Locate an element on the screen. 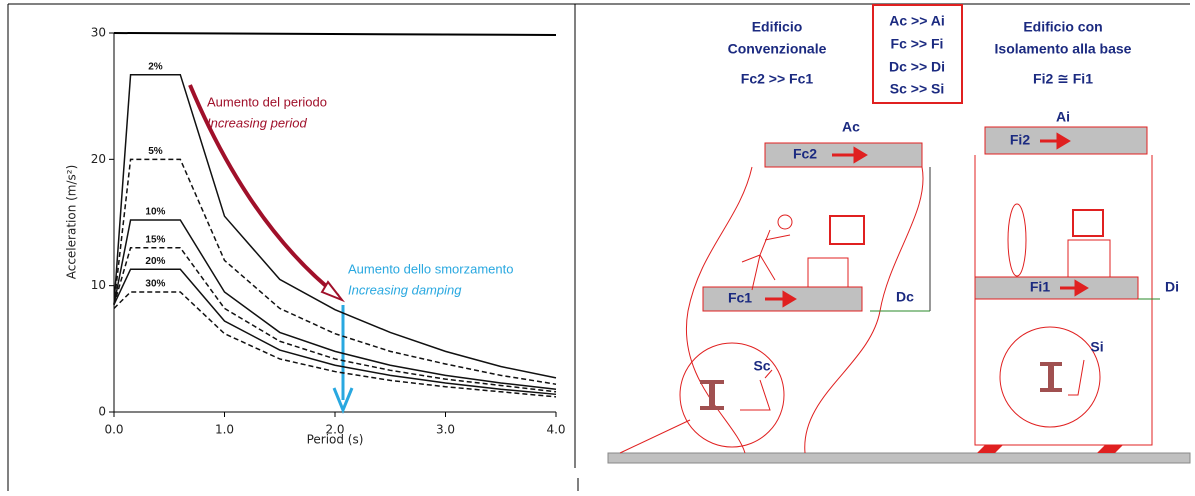 The height and width of the screenshot is (496, 1195). label: Sc is located at coordinates (761, 366).